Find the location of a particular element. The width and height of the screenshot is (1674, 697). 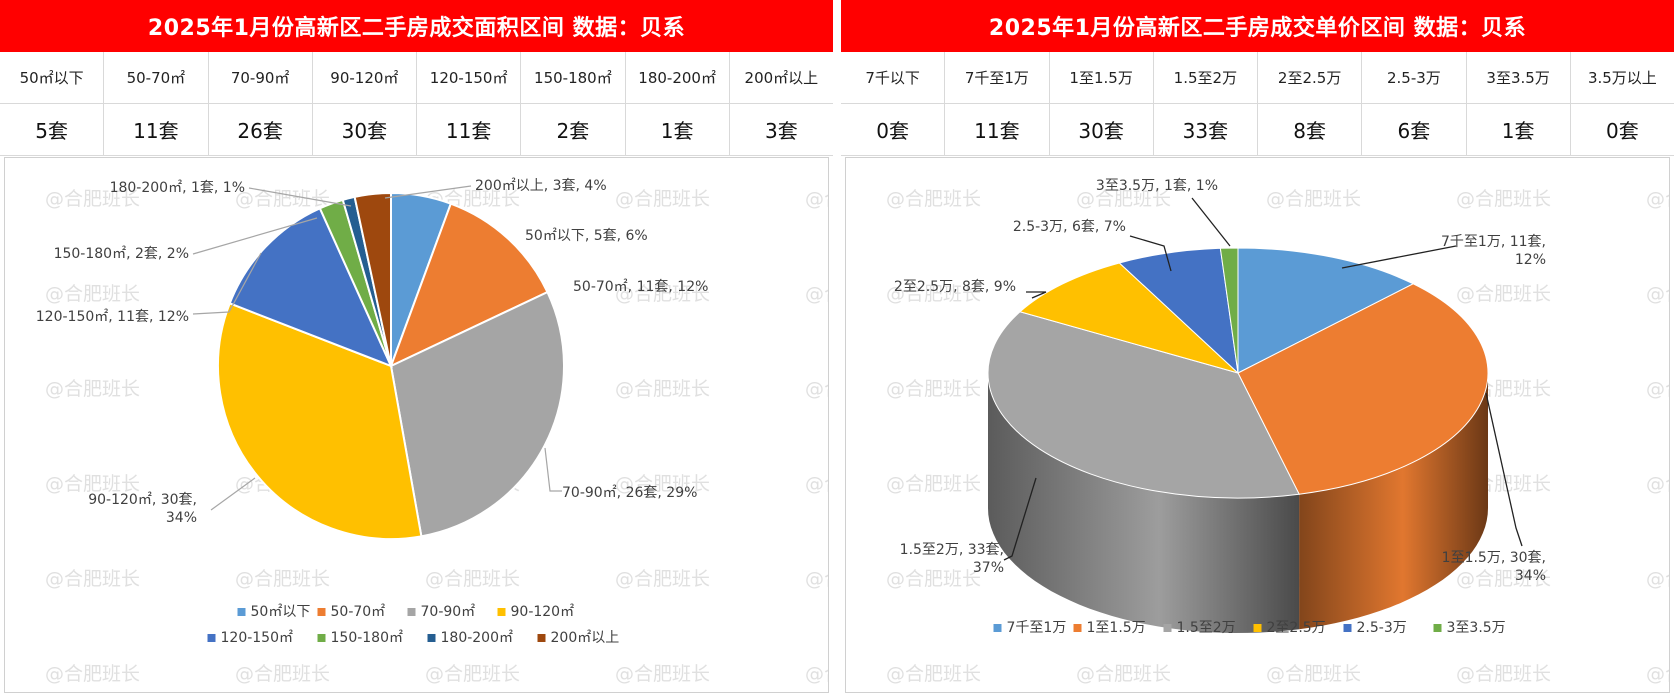

price-value-cell: 8套 is located at coordinates (1310, 130).